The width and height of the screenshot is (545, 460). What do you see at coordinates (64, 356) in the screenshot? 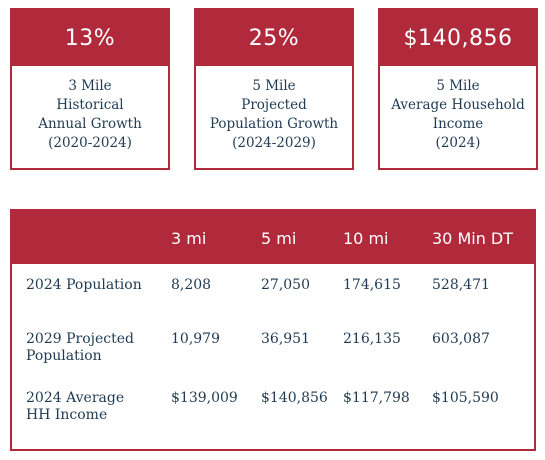
I see `row-label-line: Population` at bounding box center [64, 356].